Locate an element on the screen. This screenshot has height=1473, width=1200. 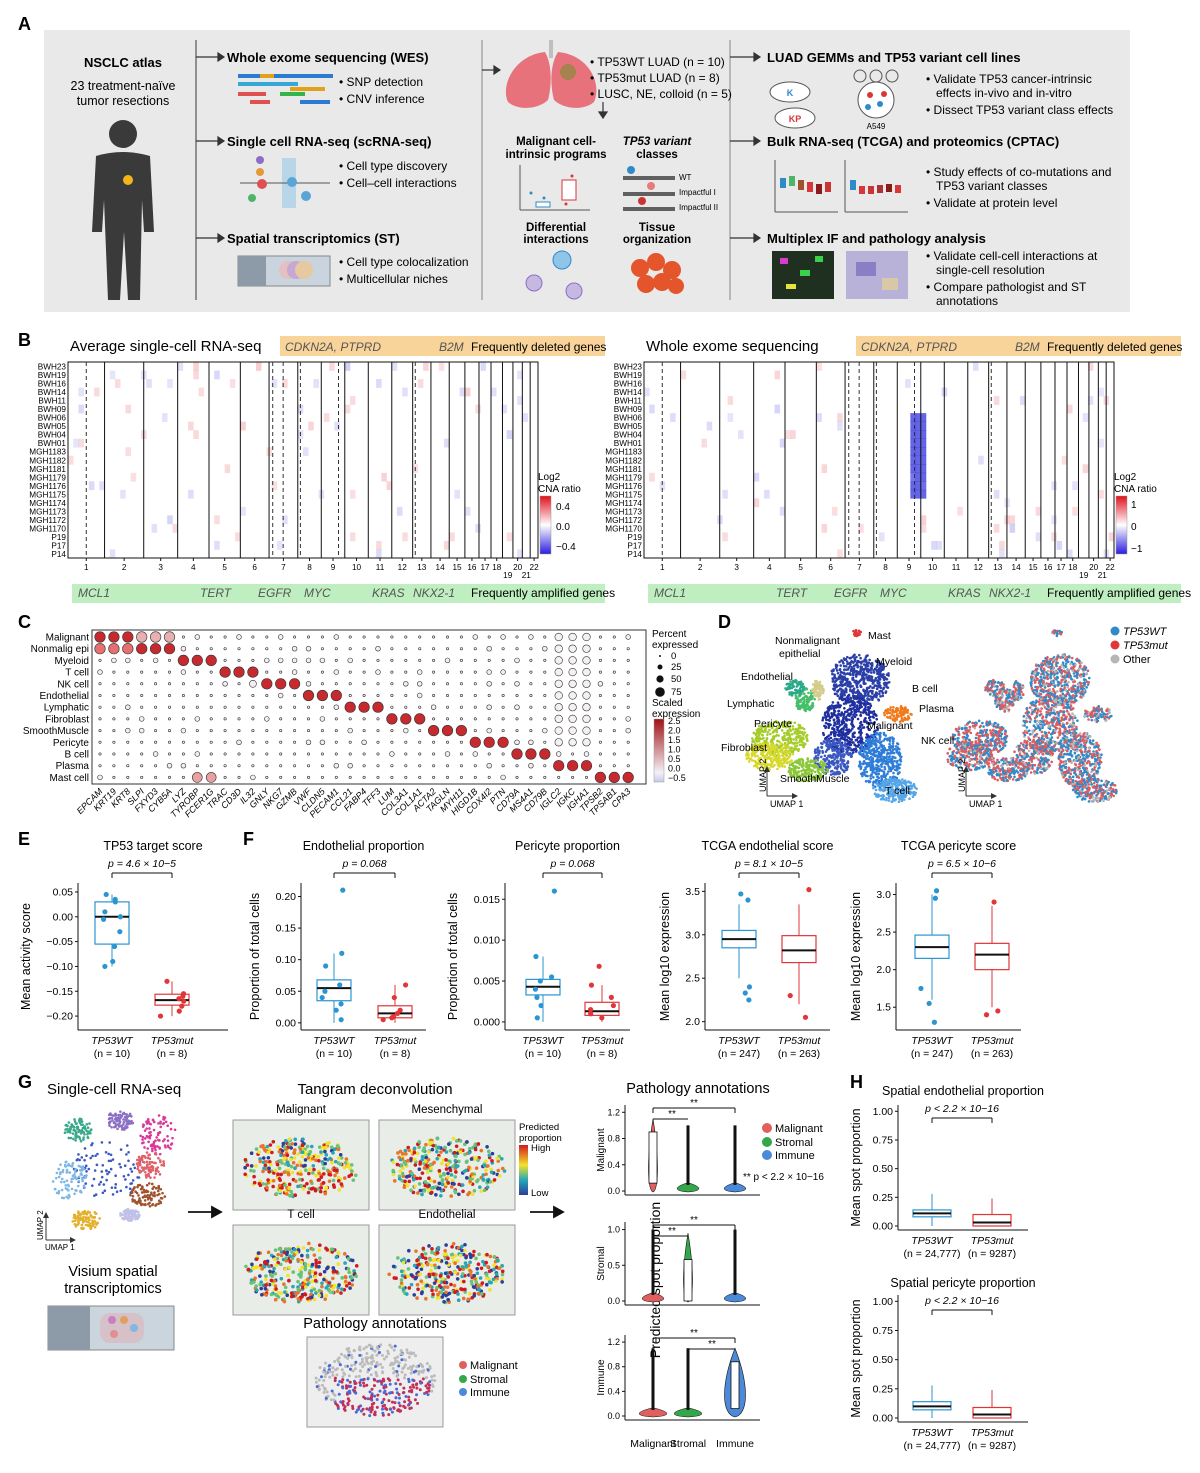
tumor-dot-icon is located at coordinates (128, 180).